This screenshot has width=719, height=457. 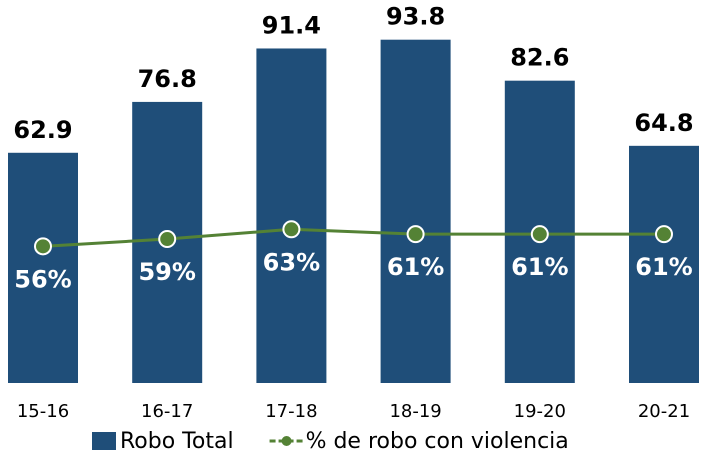 What do you see at coordinates (42, 130) in the screenshot?
I see `bar-value-label: 62.9` at bounding box center [42, 130].